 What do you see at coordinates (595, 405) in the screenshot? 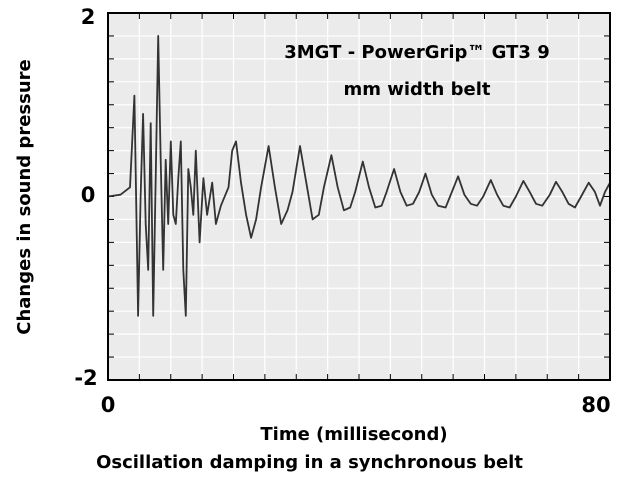
I see `x-tick-label-end: 80` at bounding box center [595, 405].